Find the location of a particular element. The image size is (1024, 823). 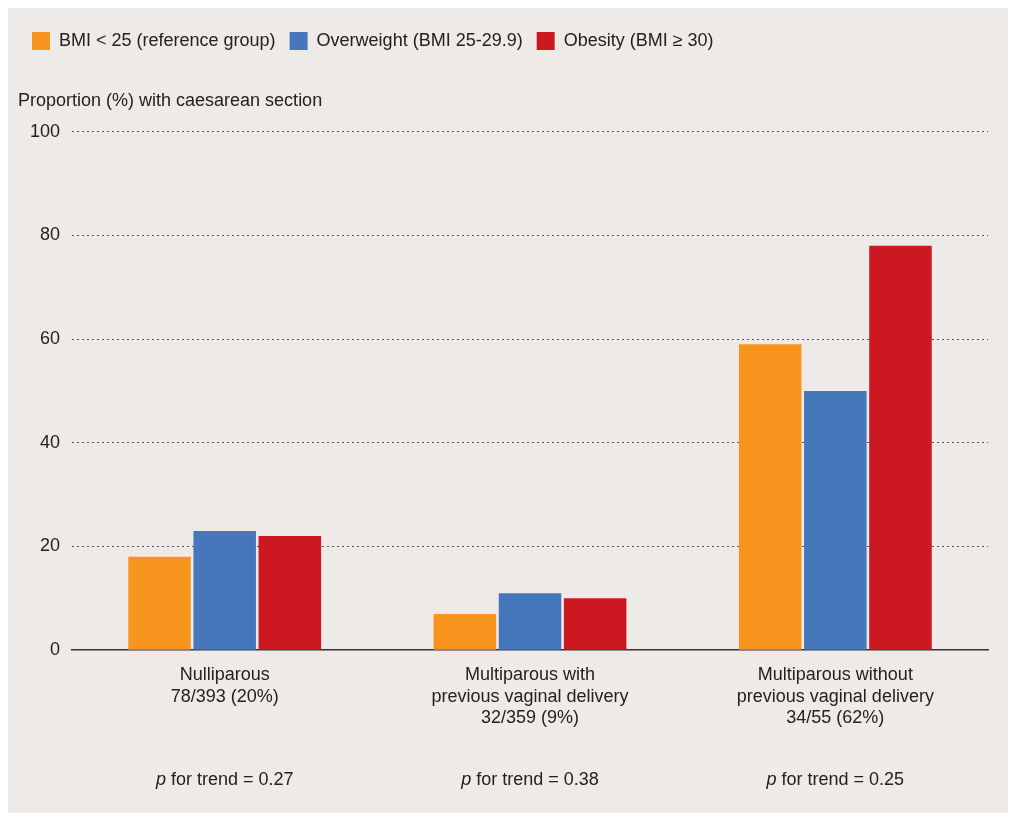

y-tick-label: 0 is located at coordinates (55, 649).